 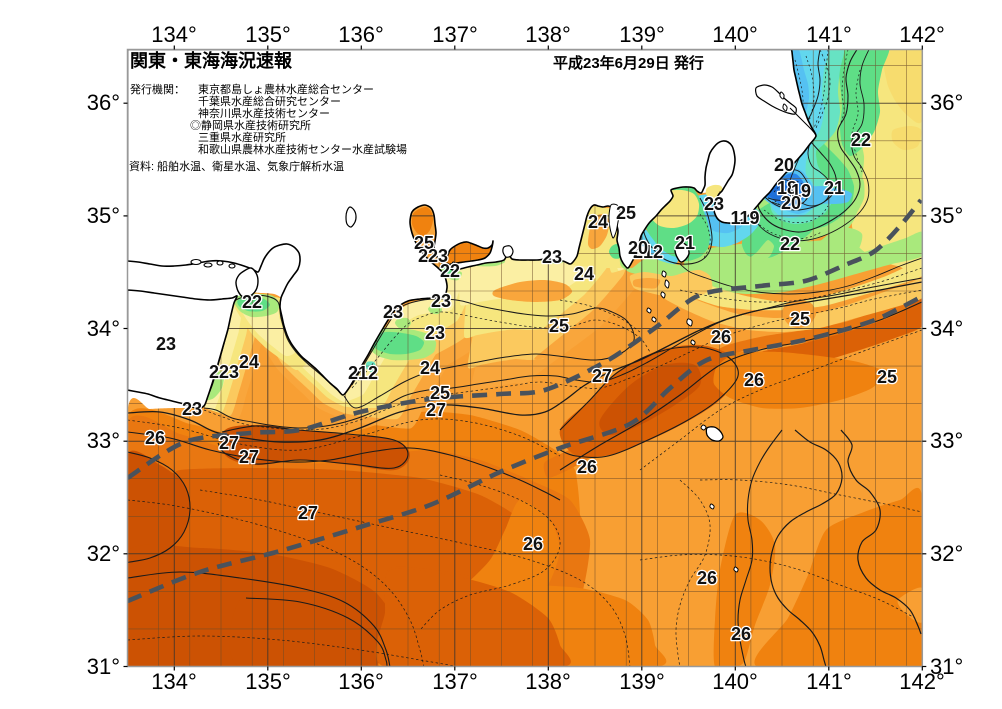 I want to click on svg-text: 18, so click(x=787, y=188).